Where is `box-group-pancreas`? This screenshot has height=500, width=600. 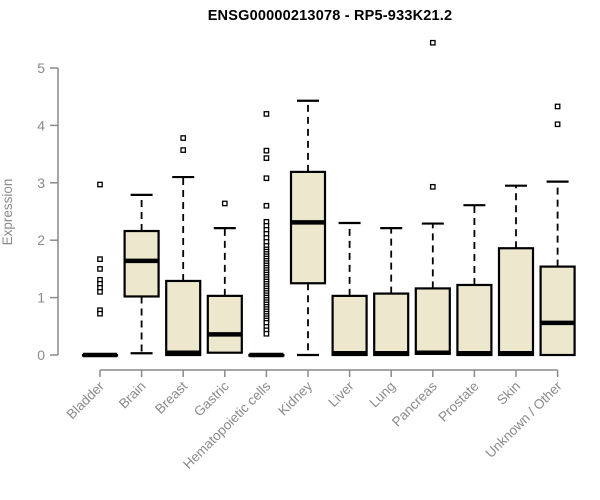
box-group-pancreas is located at coordinates (432, 197).